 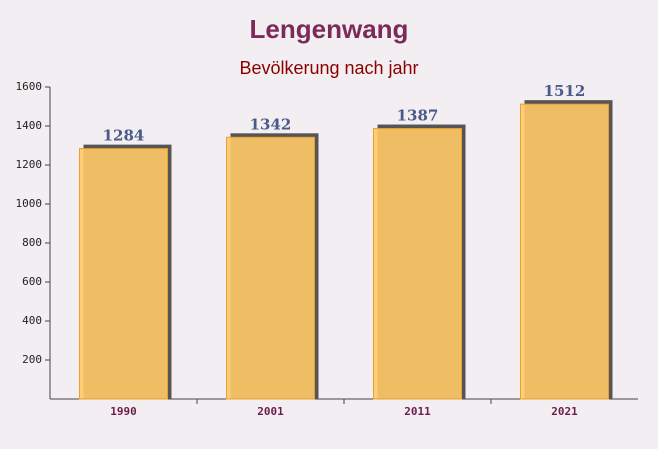 What do you see at coordinates (270, 411) in the screenshot?
I see `x-tick-label: 2001` at bounding box center [270, 411].